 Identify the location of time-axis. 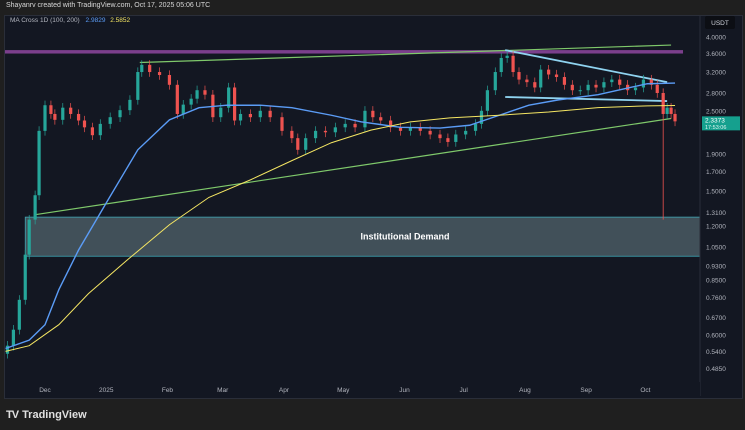
(352, 389).